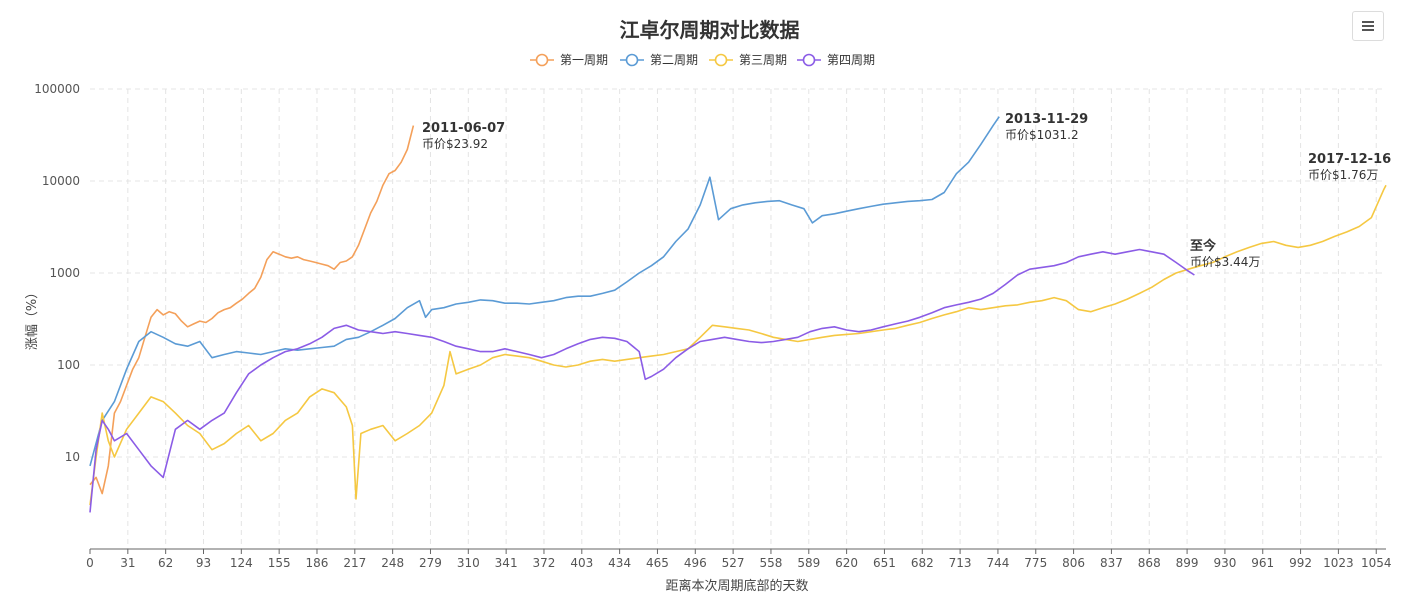 Image resolution: width=1419 pixels, height=607 pixels. I want to click on legend-label: 第三周期, so click(763, 60).